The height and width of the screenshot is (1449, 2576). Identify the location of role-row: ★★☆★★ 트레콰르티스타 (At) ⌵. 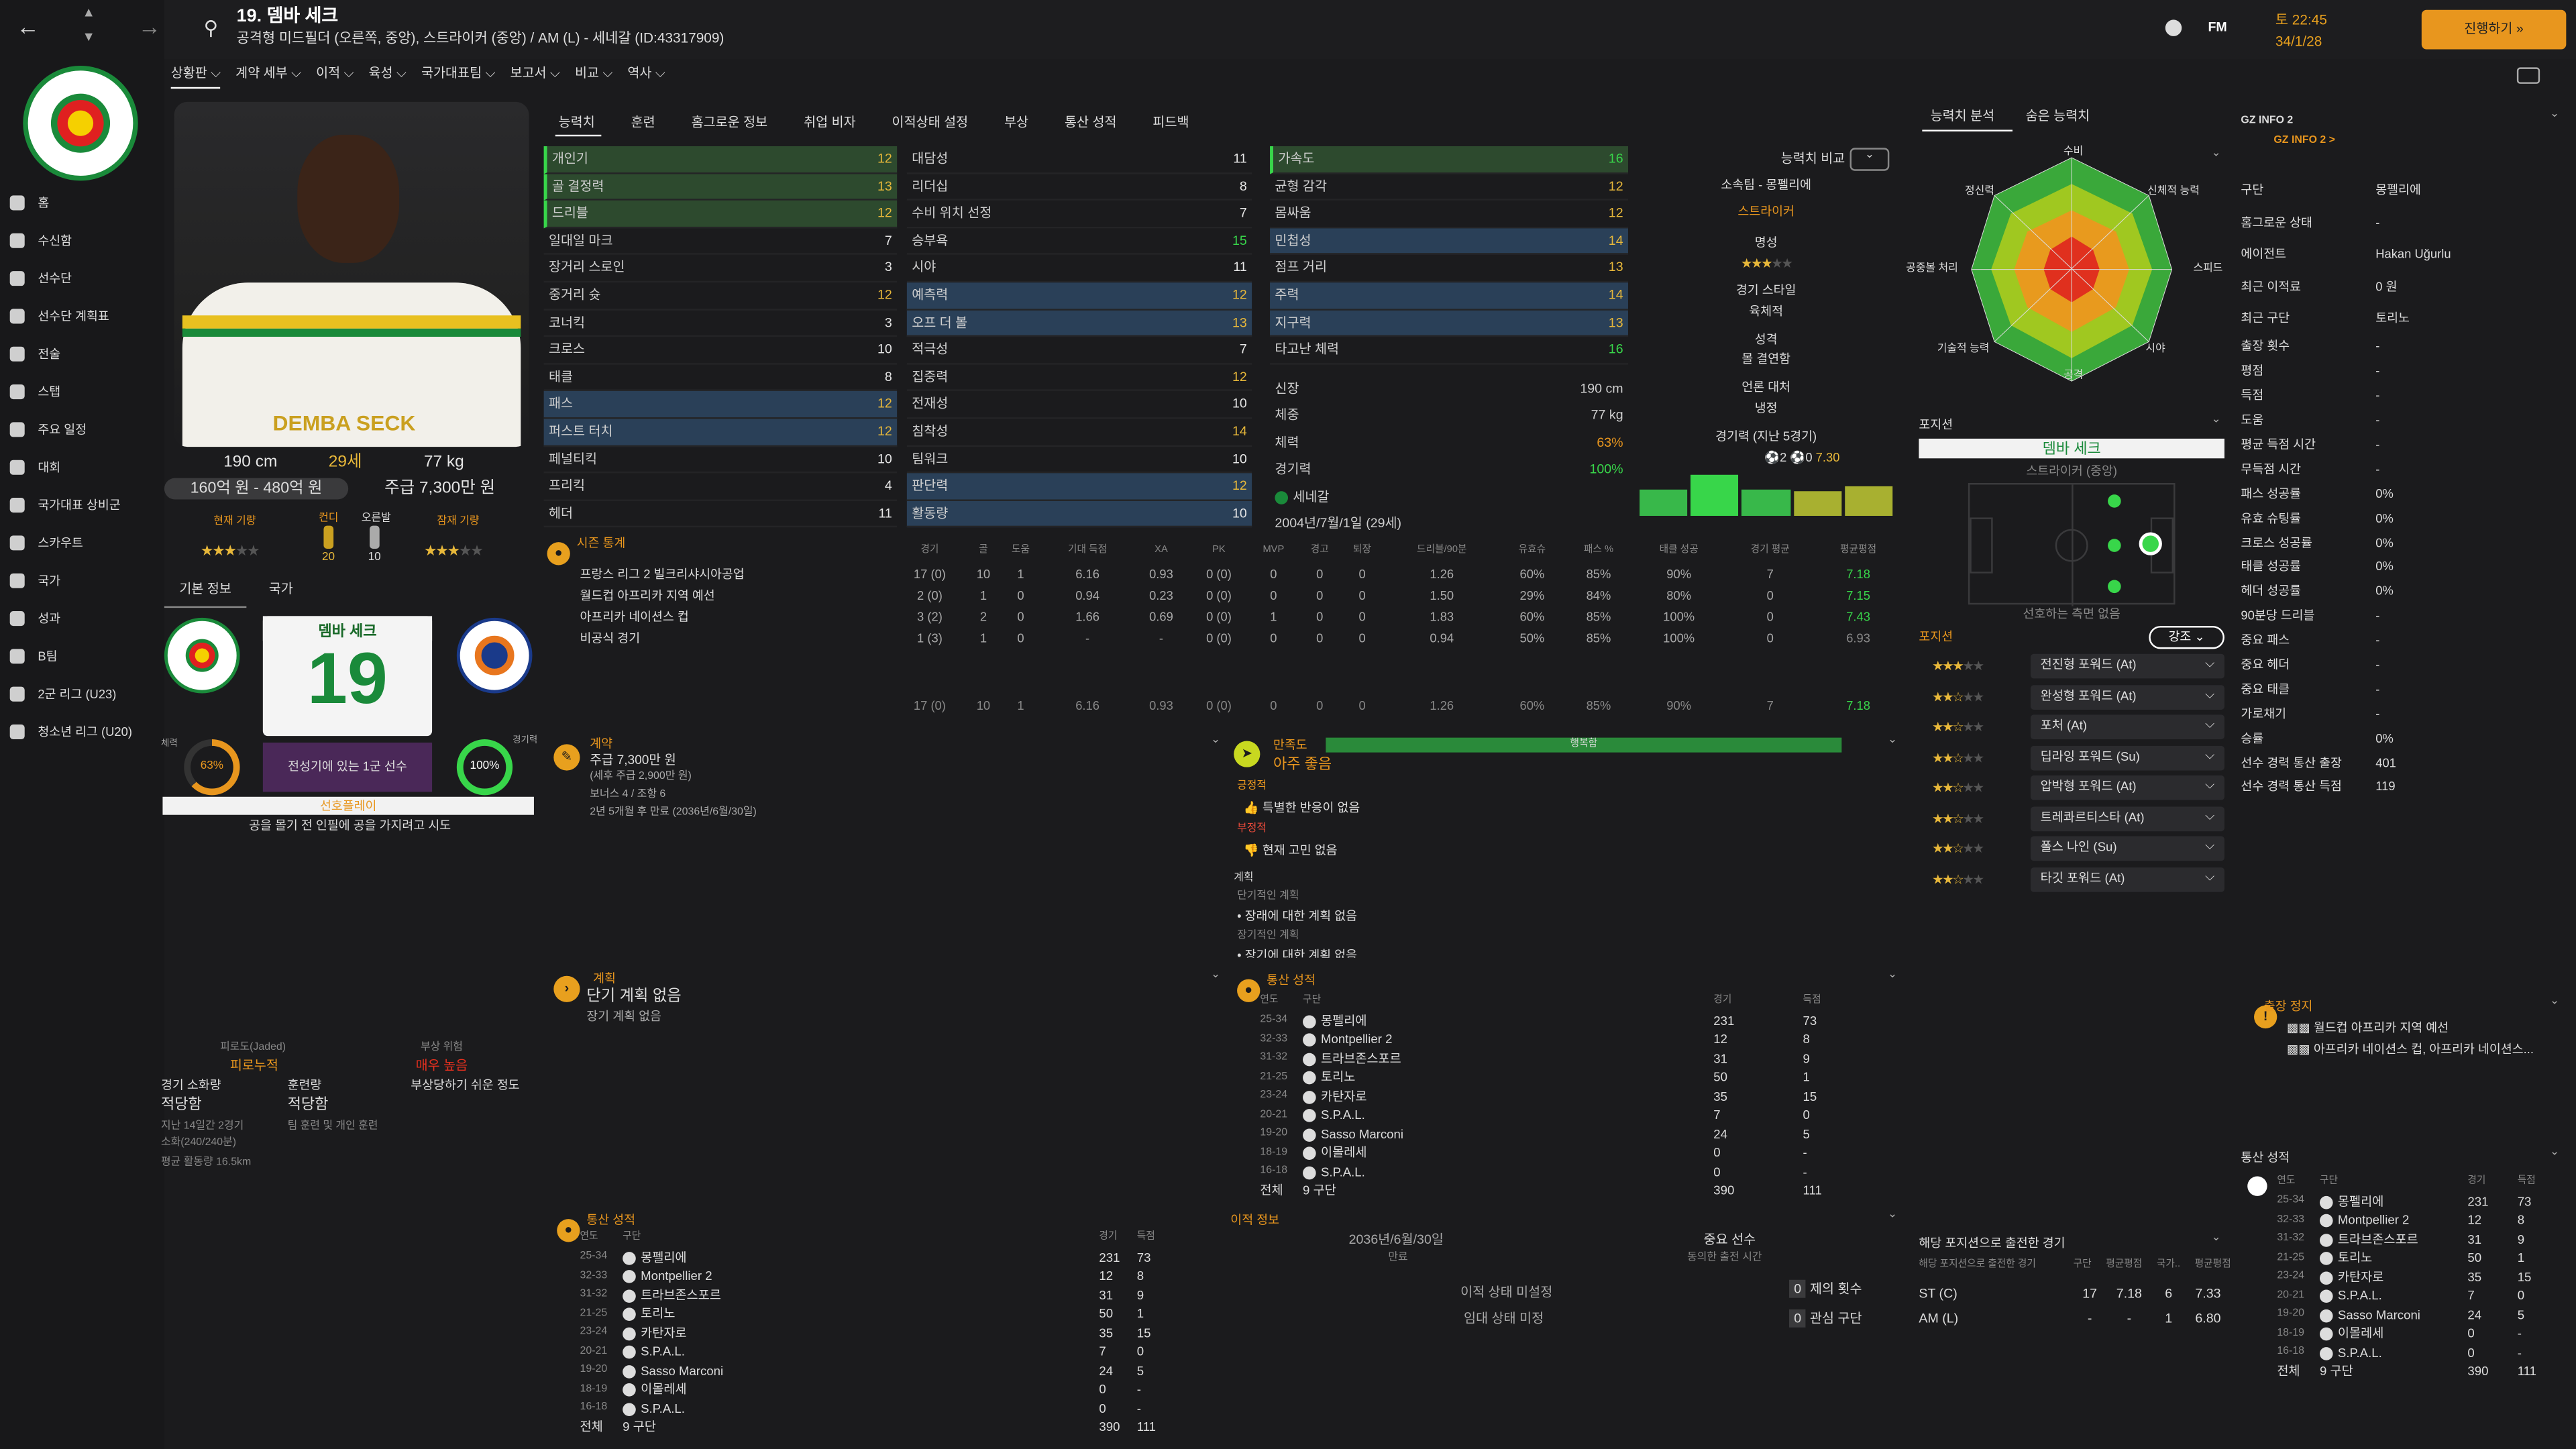
(2075, 821).